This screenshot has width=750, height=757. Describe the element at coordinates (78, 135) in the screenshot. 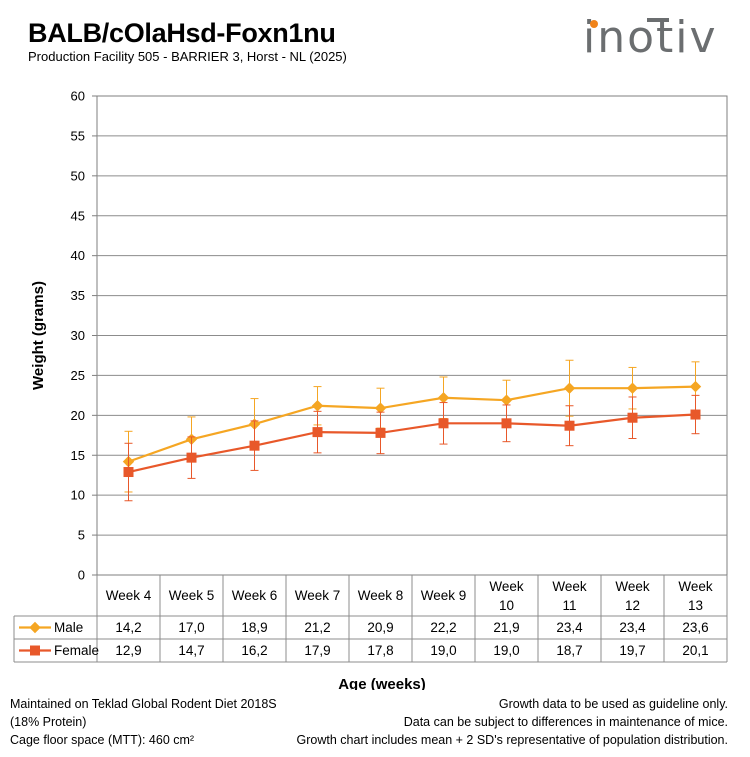

I see `y-tick-label: 55` at that location.